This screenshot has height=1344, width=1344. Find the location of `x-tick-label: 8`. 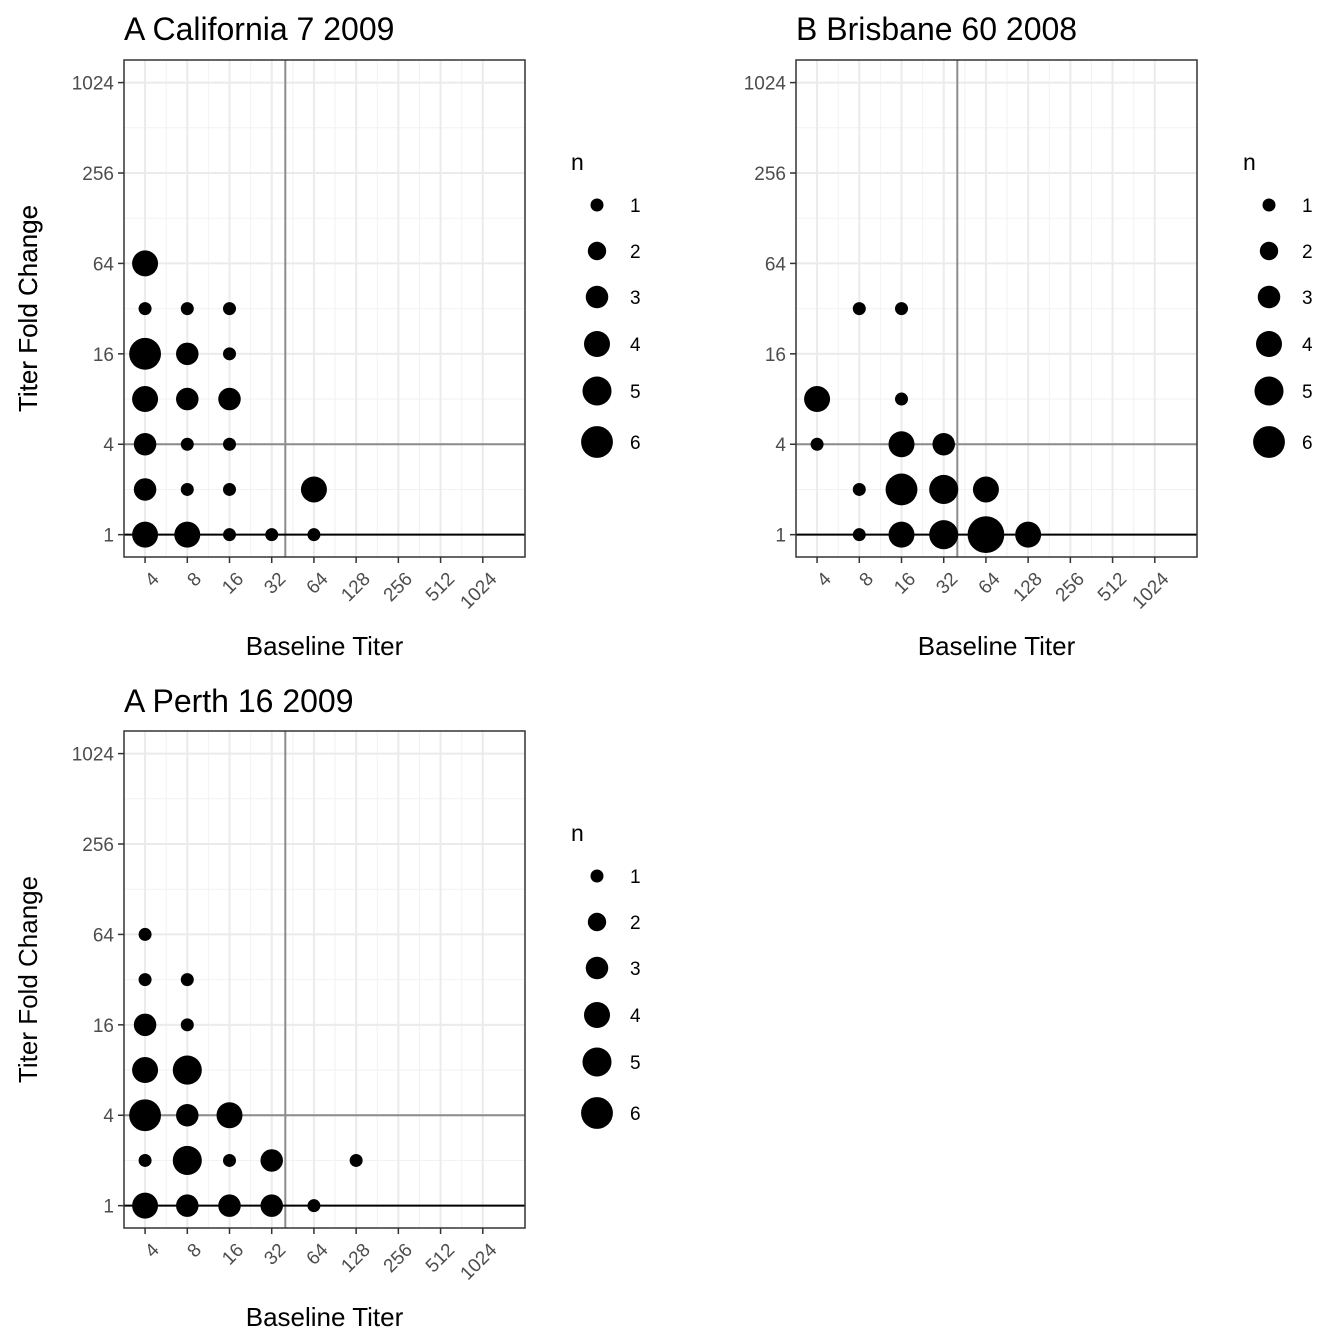

x-tick-label: 8 is located at coordinates (195, 580).